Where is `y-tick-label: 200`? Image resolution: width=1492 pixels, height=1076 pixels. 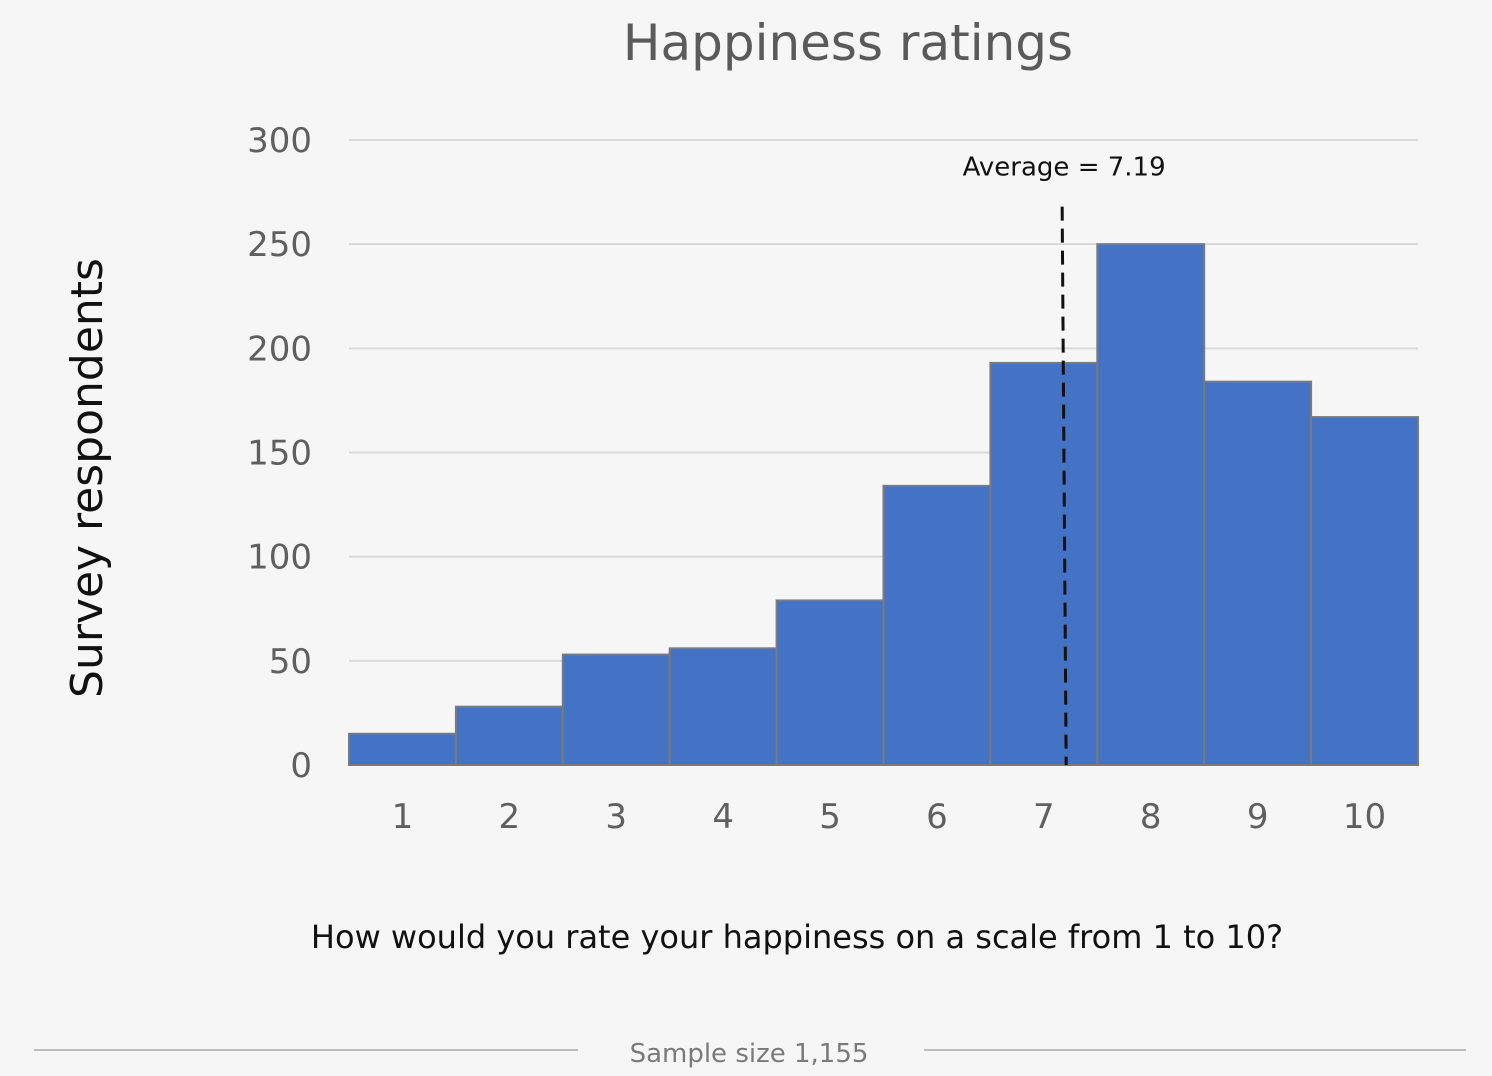 y-tick-label: 200 is located at coordinates (279, 349).